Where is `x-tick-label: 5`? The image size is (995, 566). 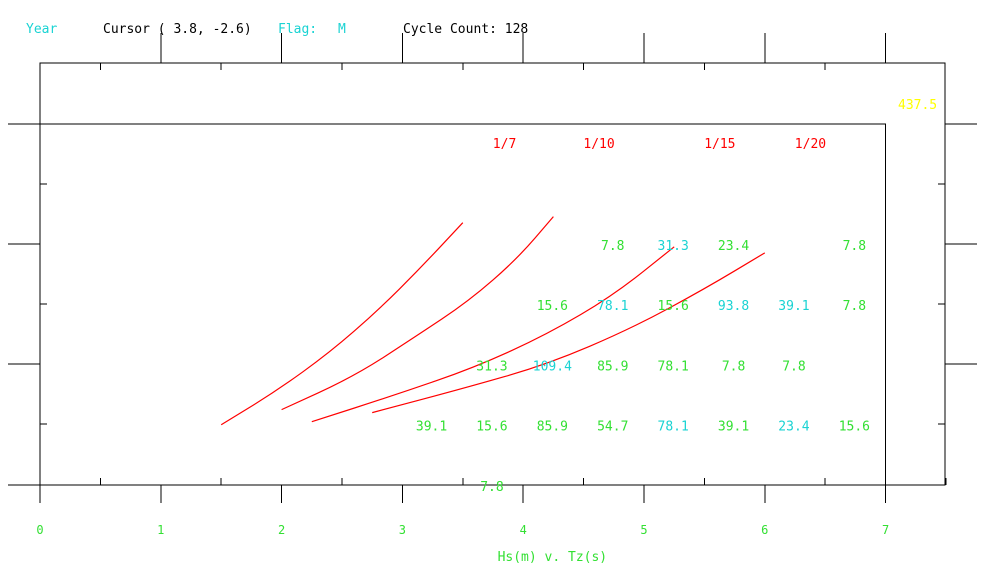
x-tick-label: 5 is located at coordinates (643, 530).